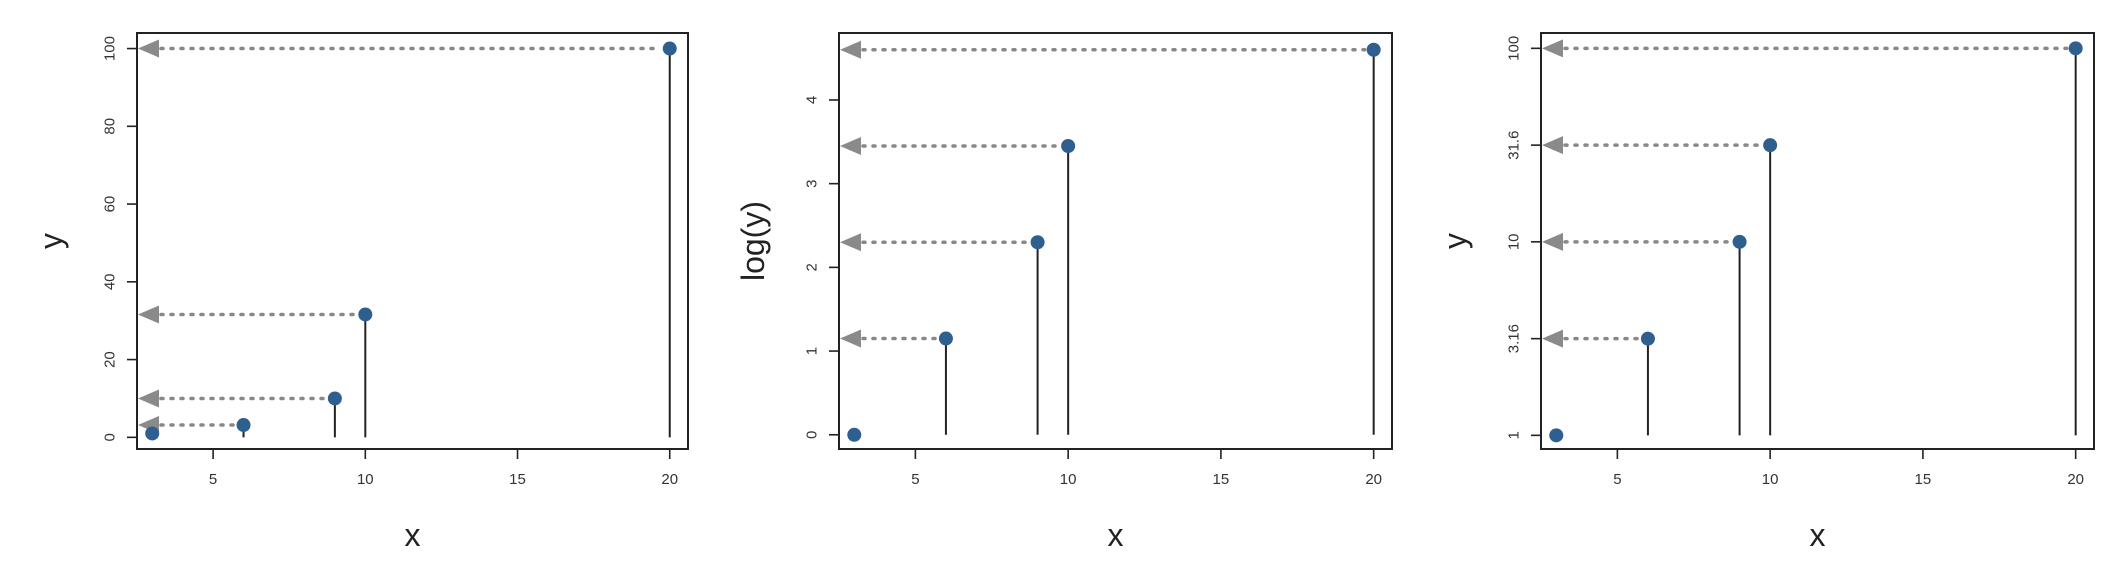  Describe the element at coordinates (110, 204) in the screenshot. I see `y-tick-label: 60` at that location.